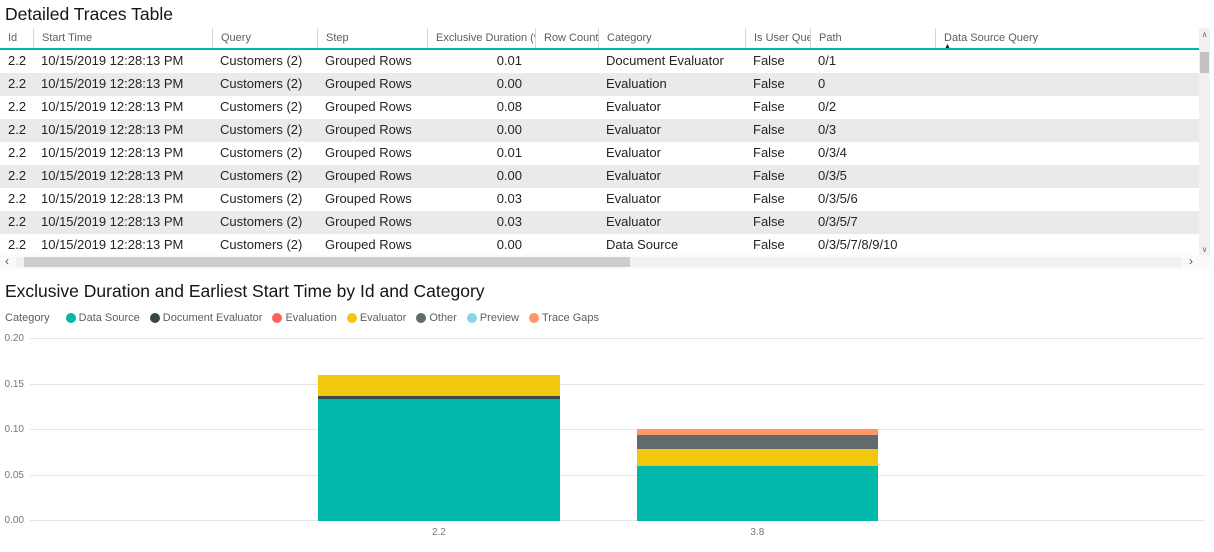 This screenshot has width=1214, height=552. I want to click on cell-path: 0/1, so click(827, 60).